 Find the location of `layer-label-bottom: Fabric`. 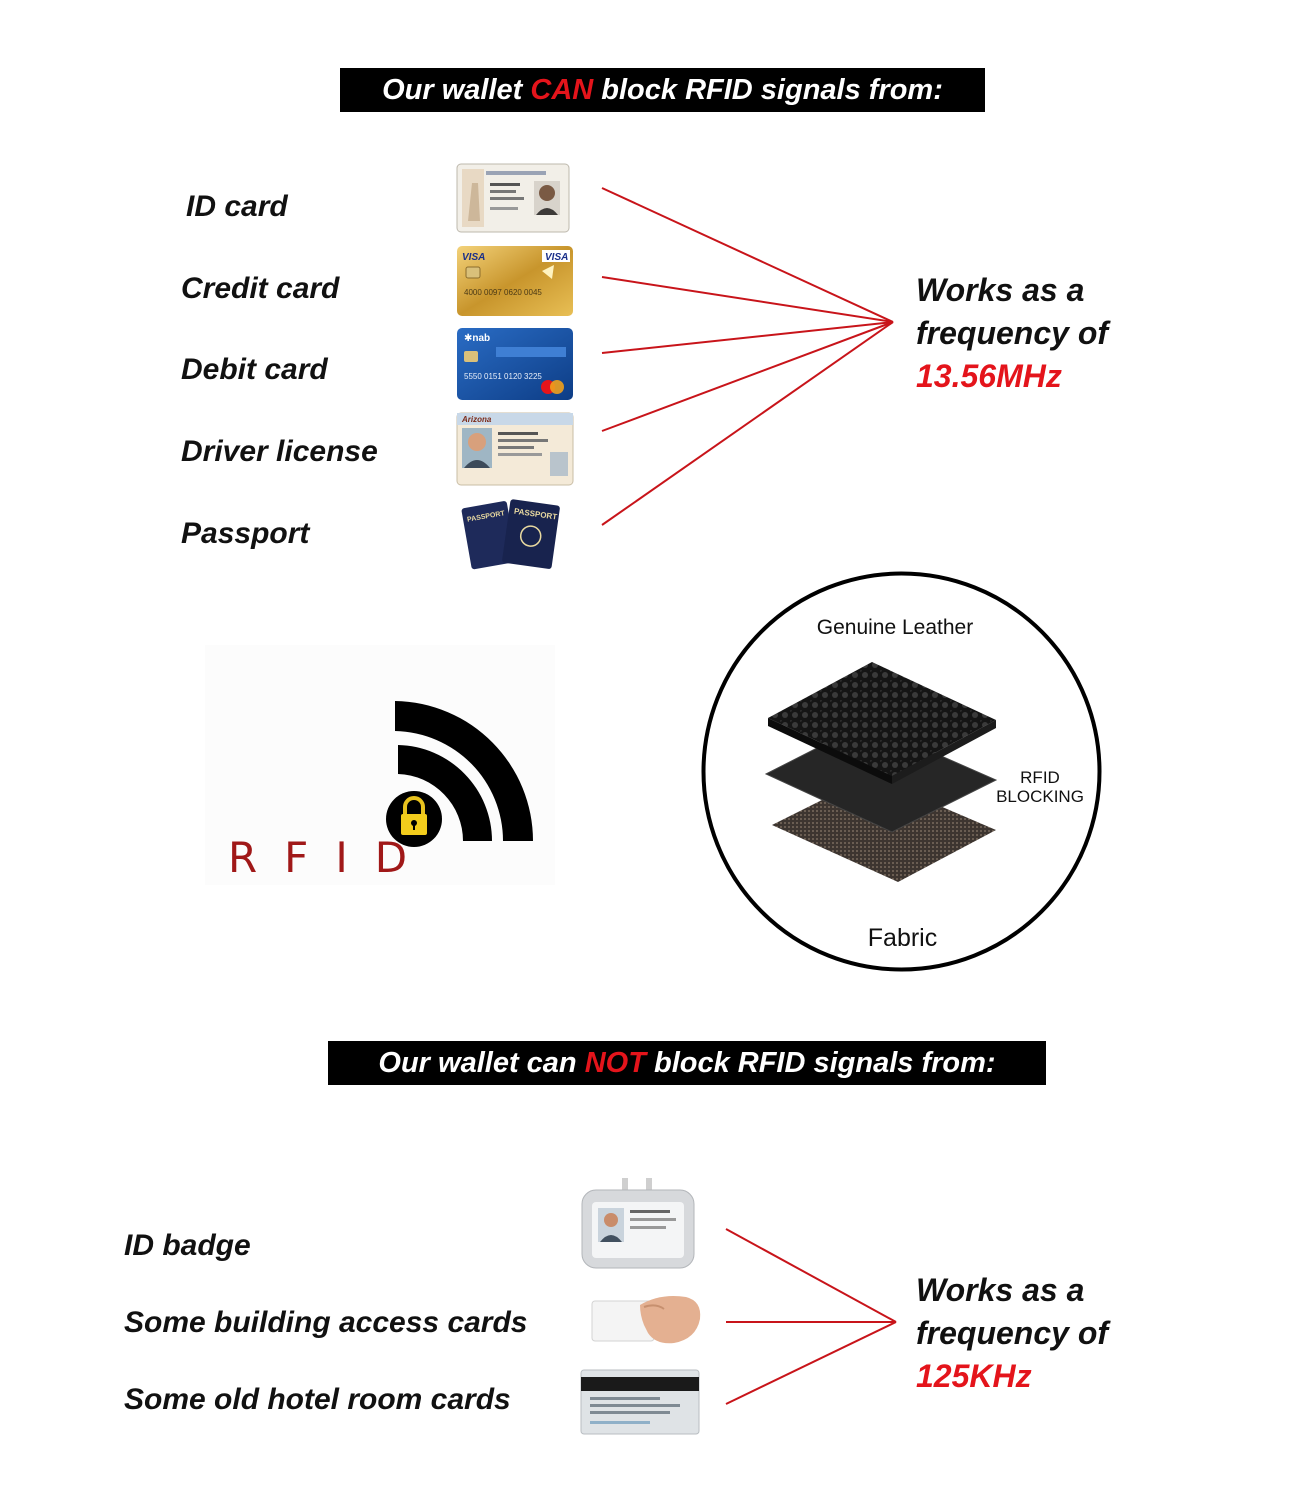

layer-label-bottom: Fabric is located at coordinates (902, 938).